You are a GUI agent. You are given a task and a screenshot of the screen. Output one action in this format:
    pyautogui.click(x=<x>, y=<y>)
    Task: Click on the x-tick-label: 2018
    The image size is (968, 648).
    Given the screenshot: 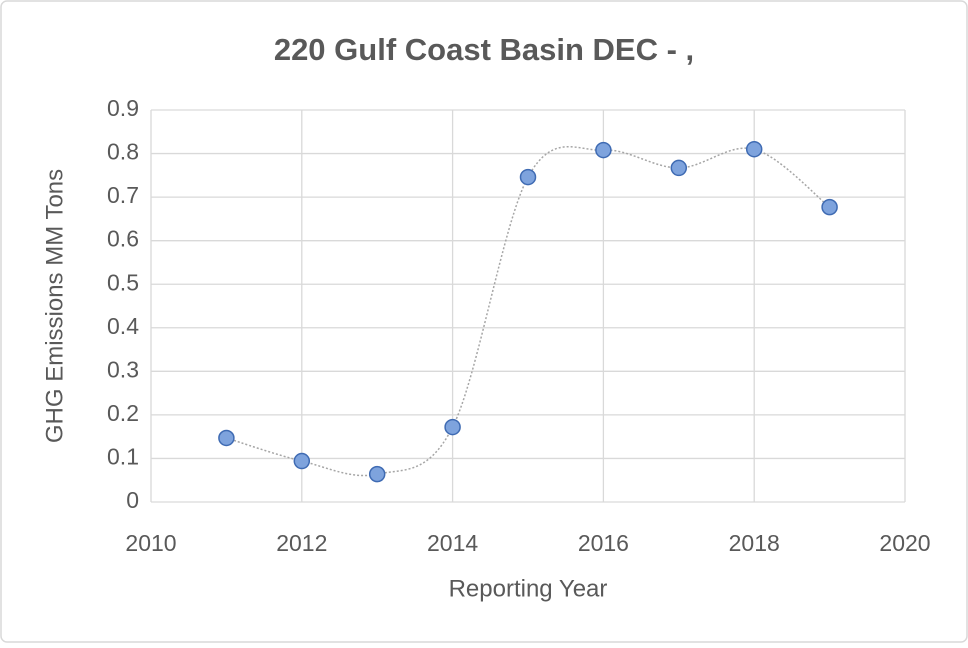 What is the action you would take?
    pyautogui.click(x=754, y=543)
    